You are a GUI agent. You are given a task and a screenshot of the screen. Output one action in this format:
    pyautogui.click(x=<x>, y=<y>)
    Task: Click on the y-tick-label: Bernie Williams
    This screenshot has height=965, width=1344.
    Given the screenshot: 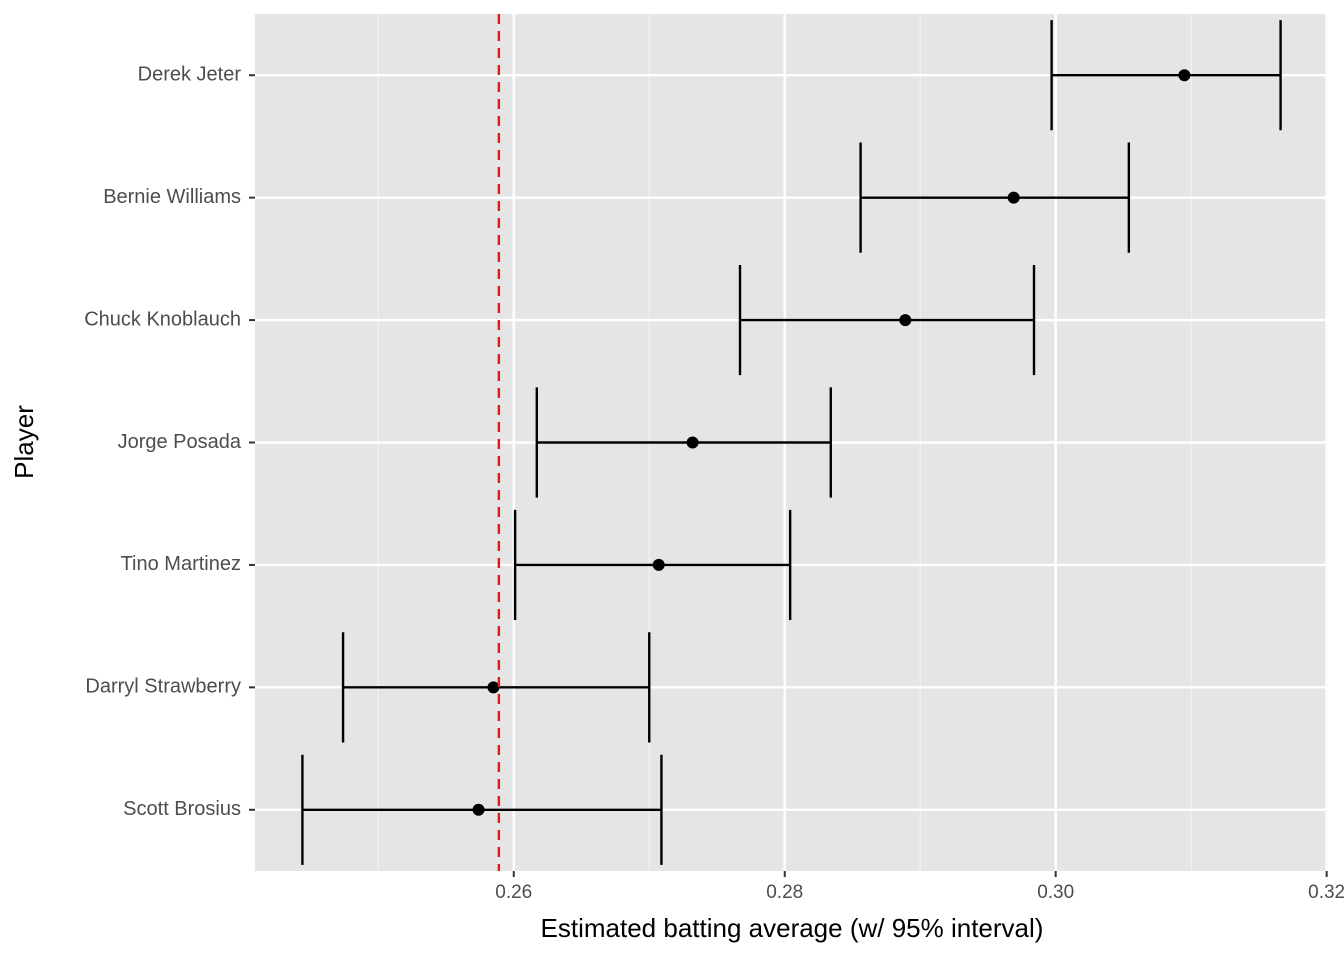 What is the action you would take?
    pyautogui.click(x=172, y=197)
    